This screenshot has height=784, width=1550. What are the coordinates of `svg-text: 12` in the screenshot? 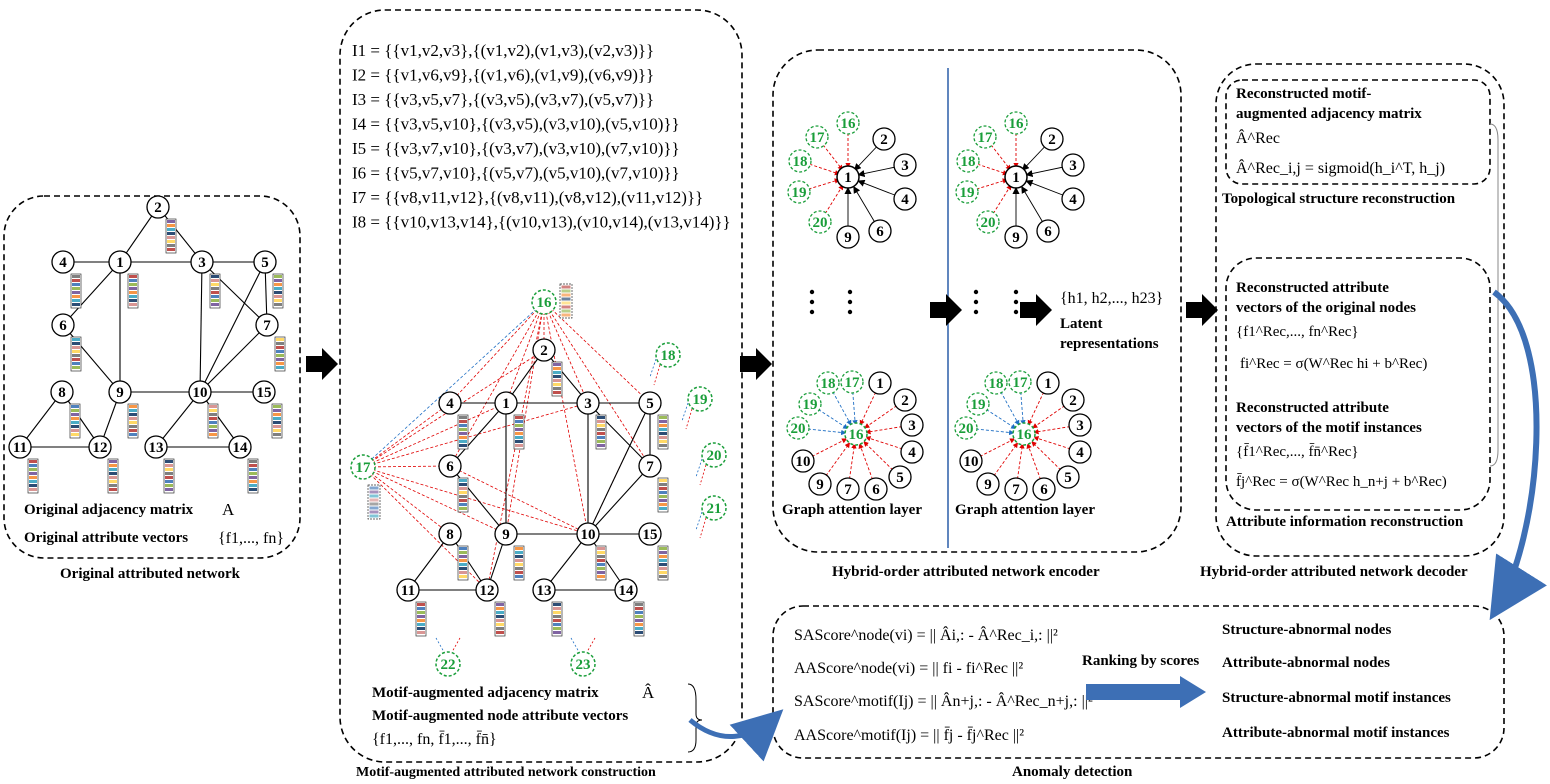 It's located at (100, 448).